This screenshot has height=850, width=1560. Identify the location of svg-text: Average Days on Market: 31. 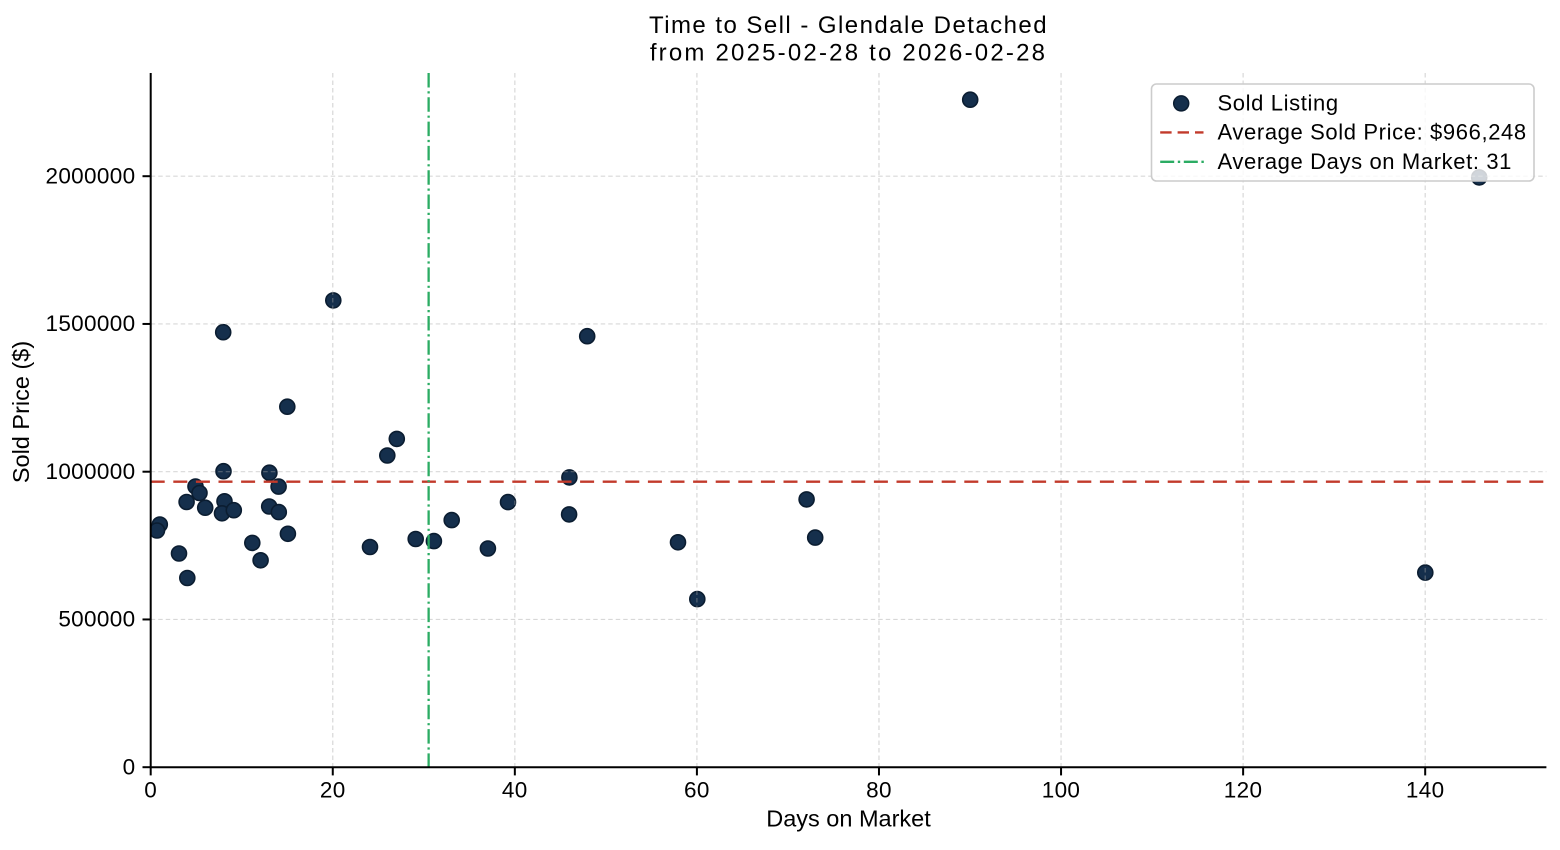
(1365, 161).